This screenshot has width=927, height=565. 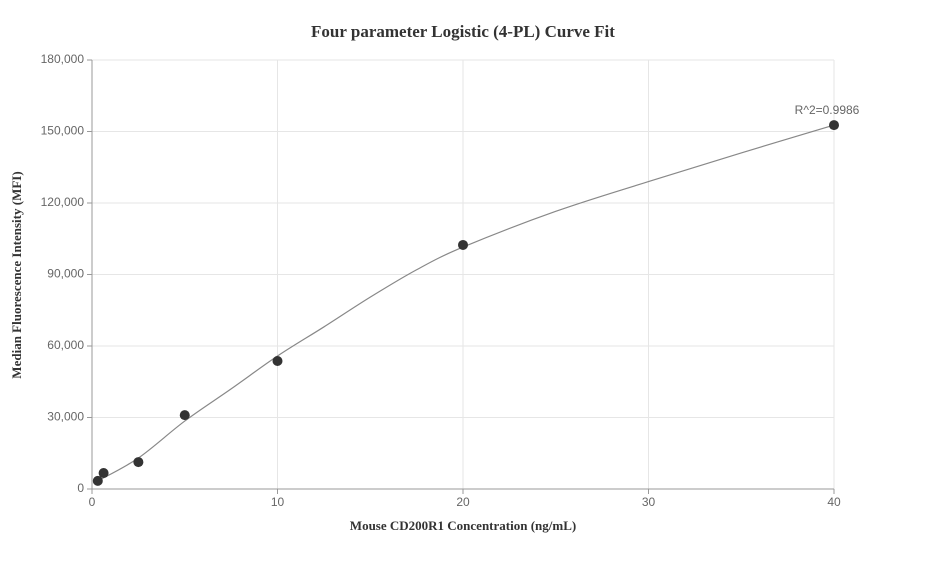 What do you see at coordinates (278, 502) in the screenshot?
I see `x-tick-label: 10` at bounding box center [278, 502].